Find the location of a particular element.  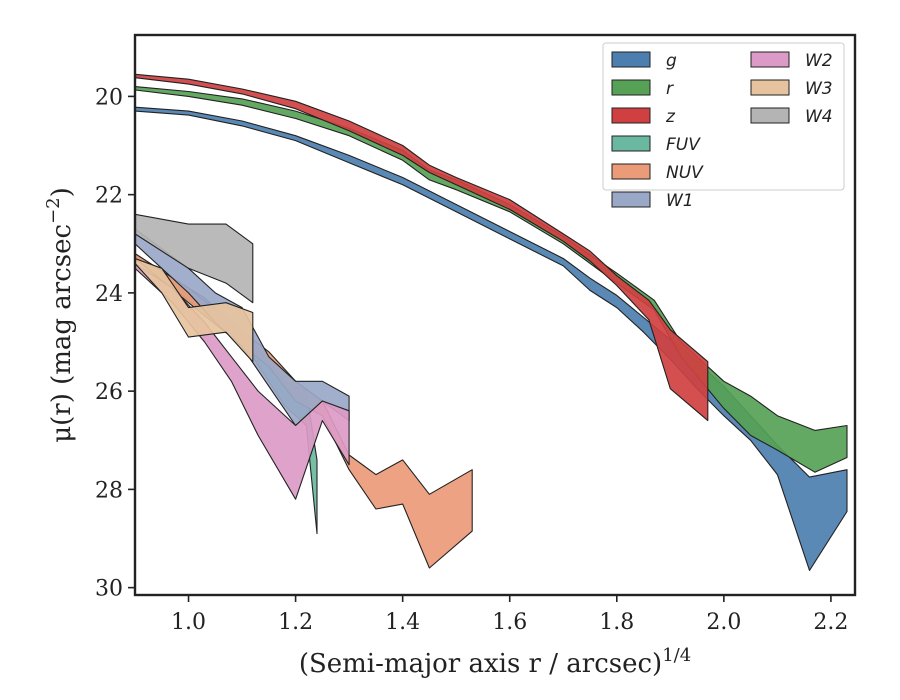

legend: grz FUV NUV W1 W2 W3 W4 is located at coordinates (723, 126).